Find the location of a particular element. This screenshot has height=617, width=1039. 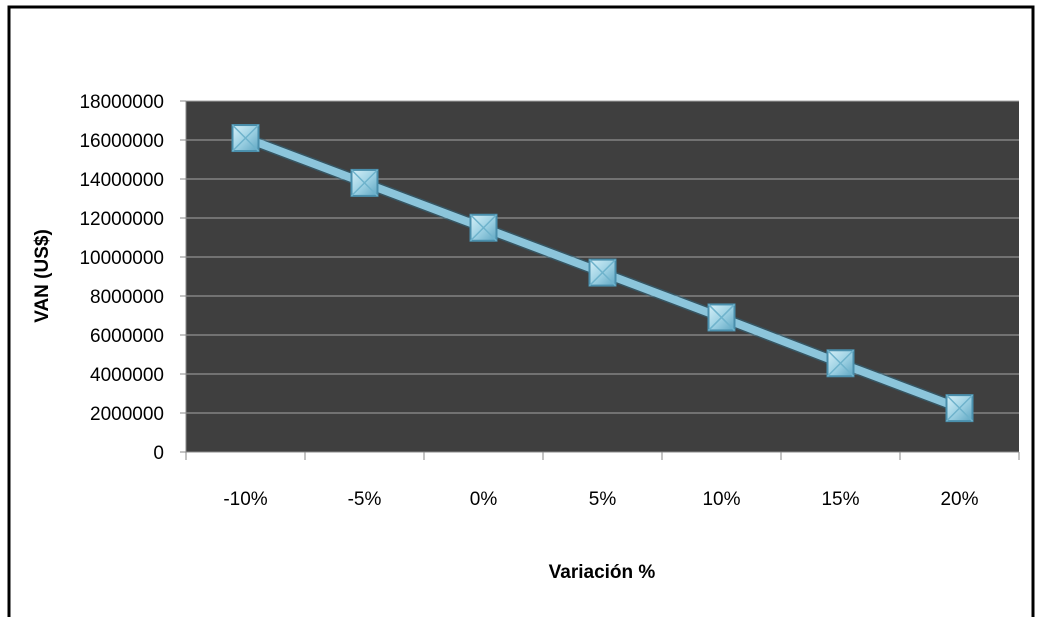

x-tick-label: -10% is located at coordinates (245, 499).